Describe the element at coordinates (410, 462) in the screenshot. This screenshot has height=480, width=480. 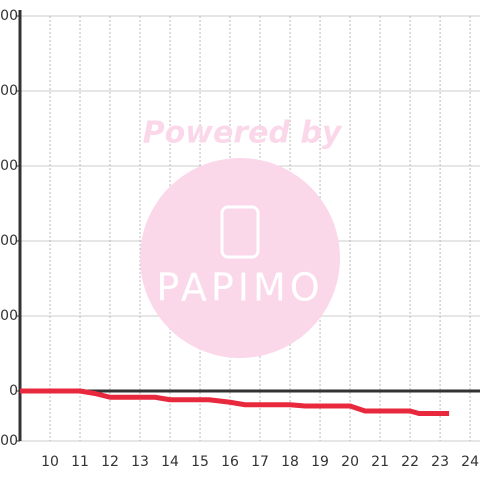
I see `x-tick-label: 22` at that location.